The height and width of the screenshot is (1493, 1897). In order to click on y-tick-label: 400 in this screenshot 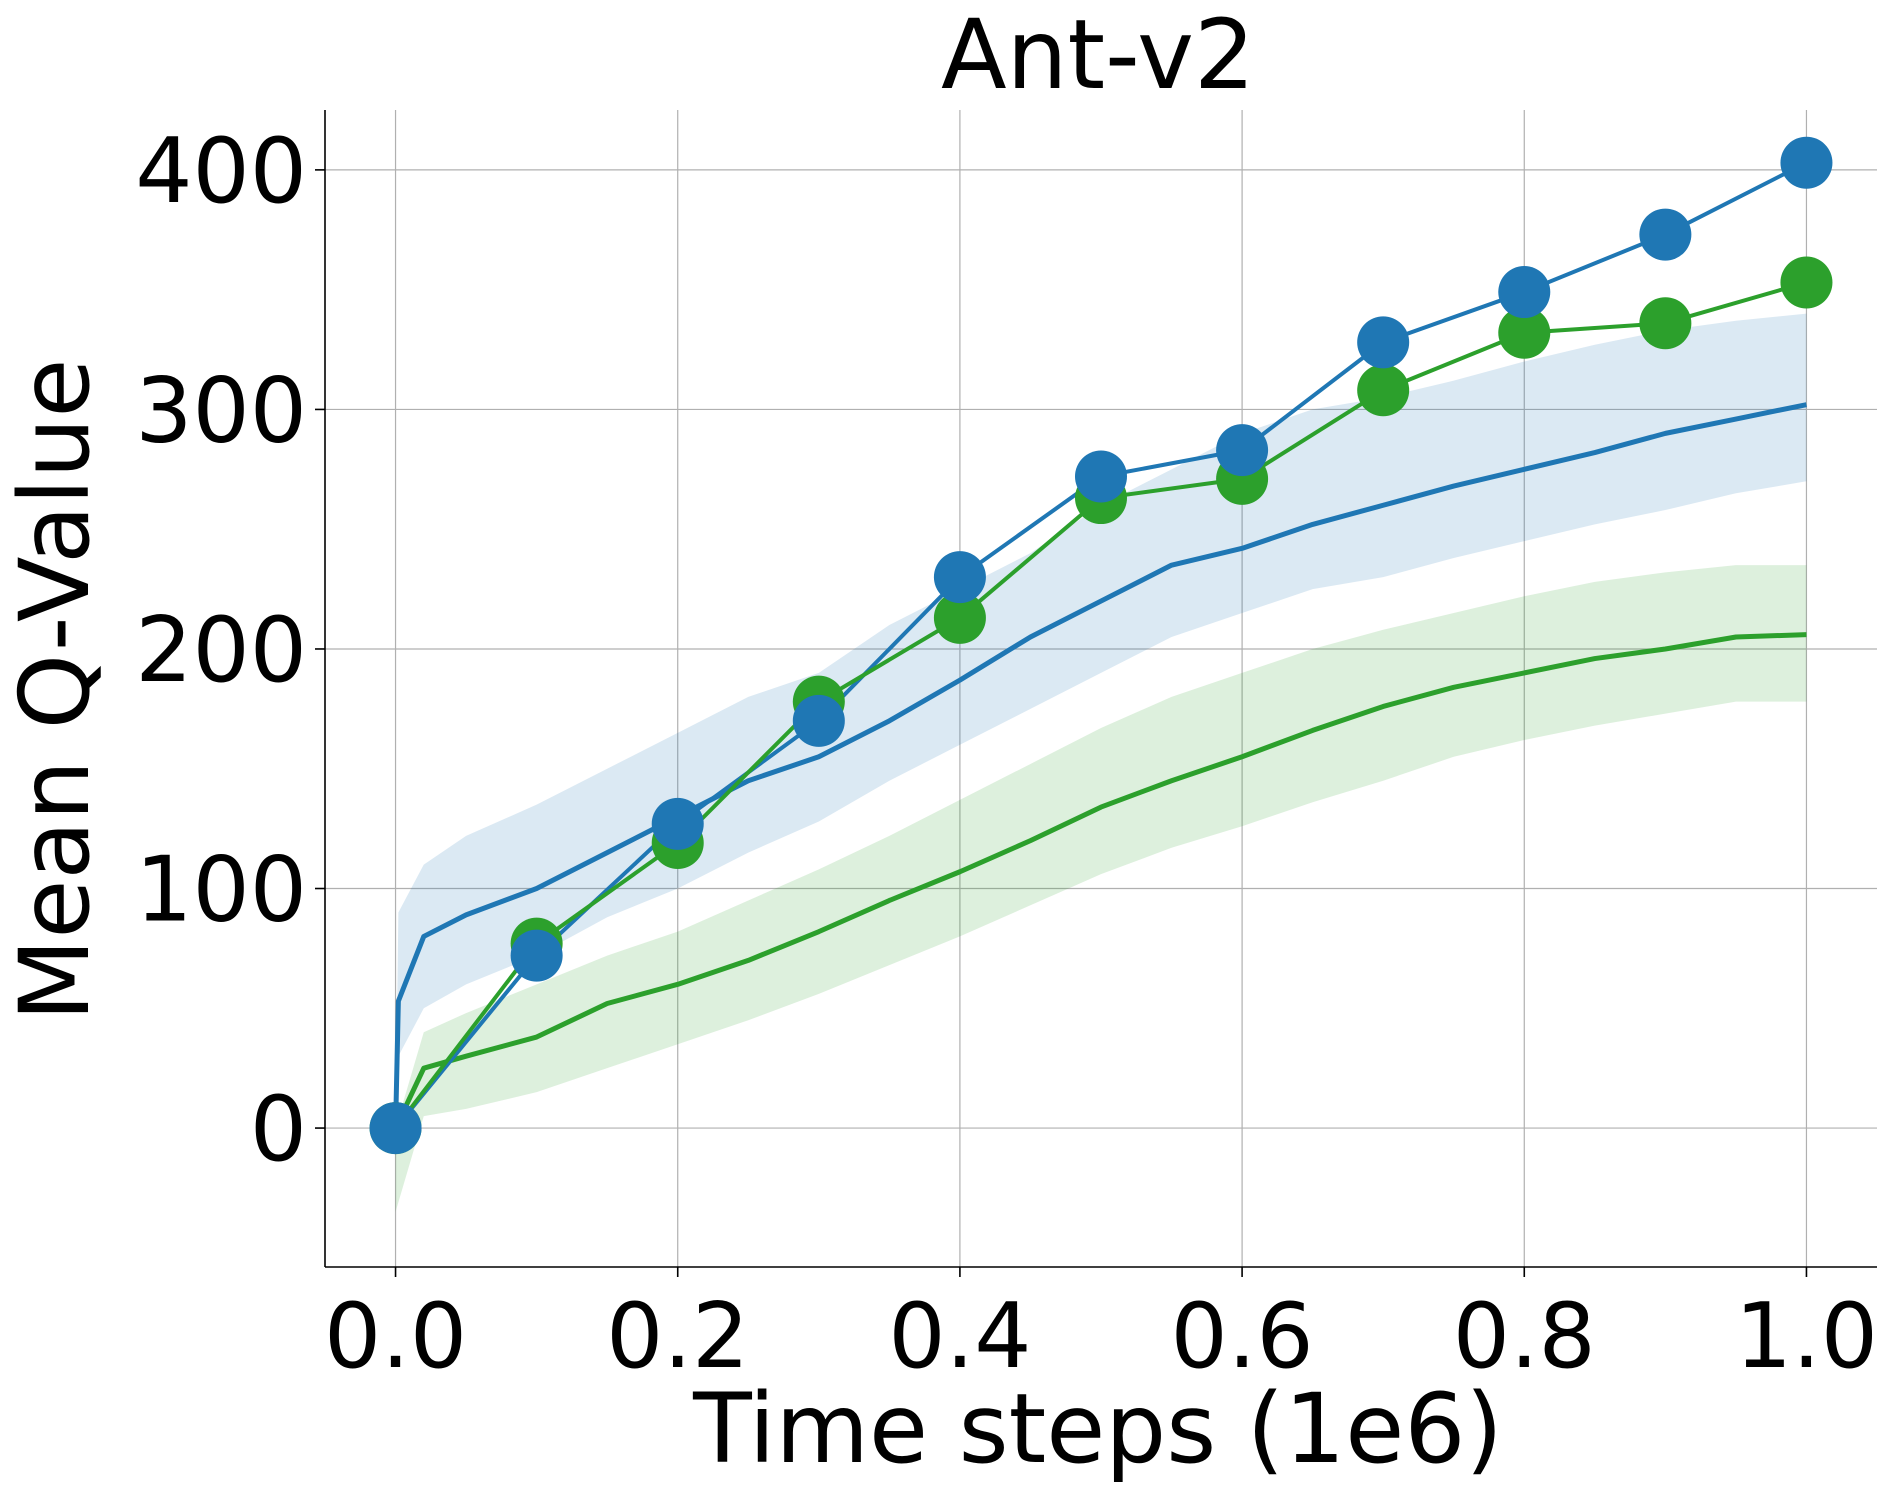, I will do `click(221, 171)`.